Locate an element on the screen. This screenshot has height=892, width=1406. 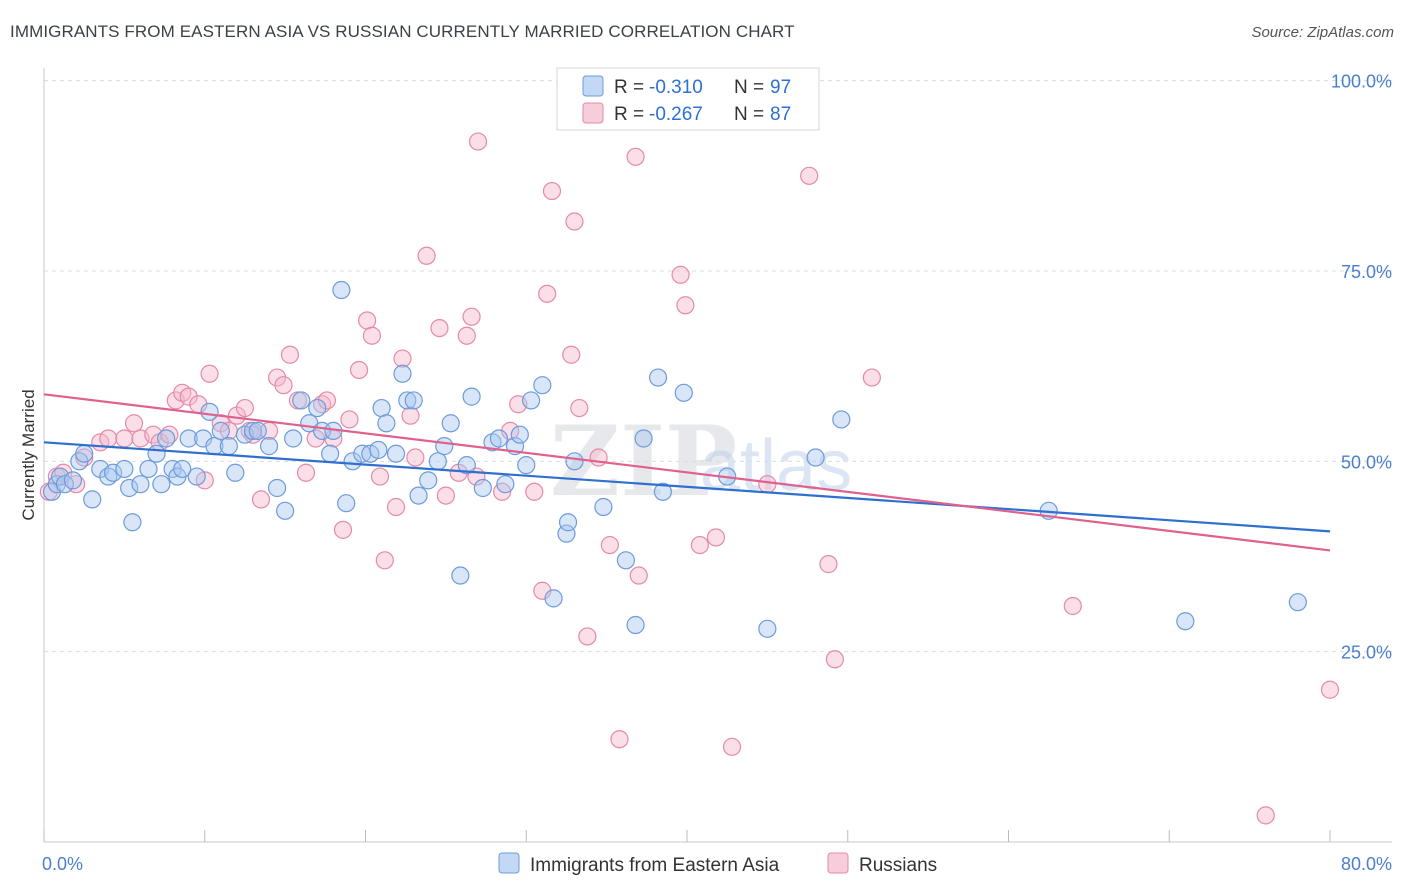
legend-swatch-blue is located at coordinates (593, 86).